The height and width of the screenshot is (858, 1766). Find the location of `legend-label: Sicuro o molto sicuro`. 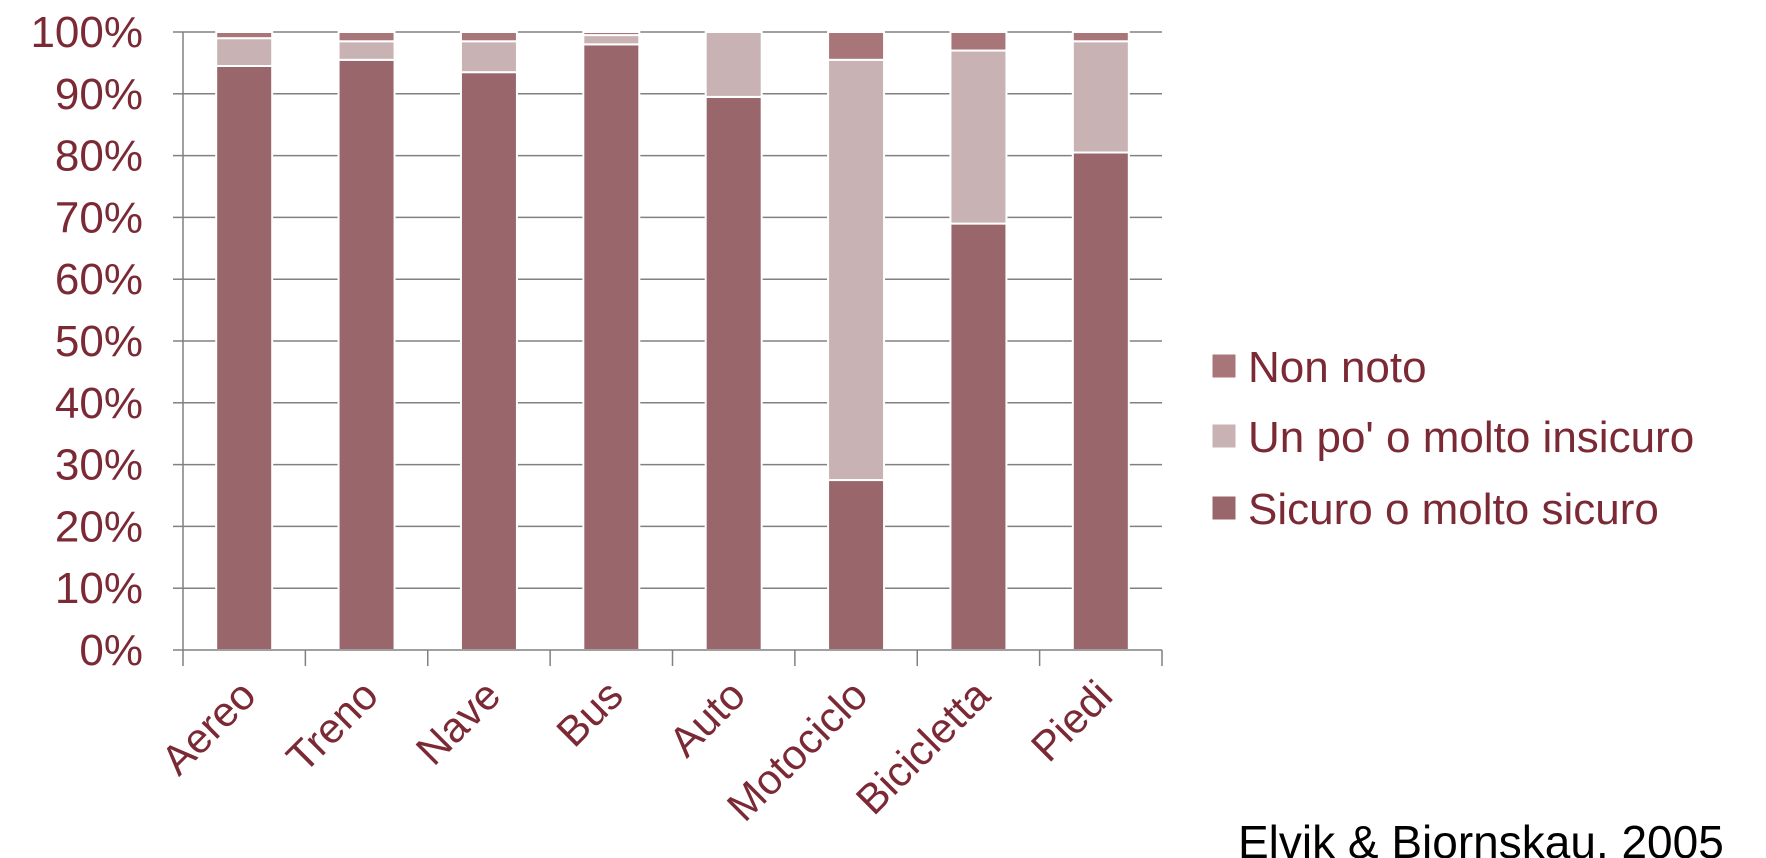

legend-label: Sicuro o molto sicuro is located at coordinates (1453, 509).